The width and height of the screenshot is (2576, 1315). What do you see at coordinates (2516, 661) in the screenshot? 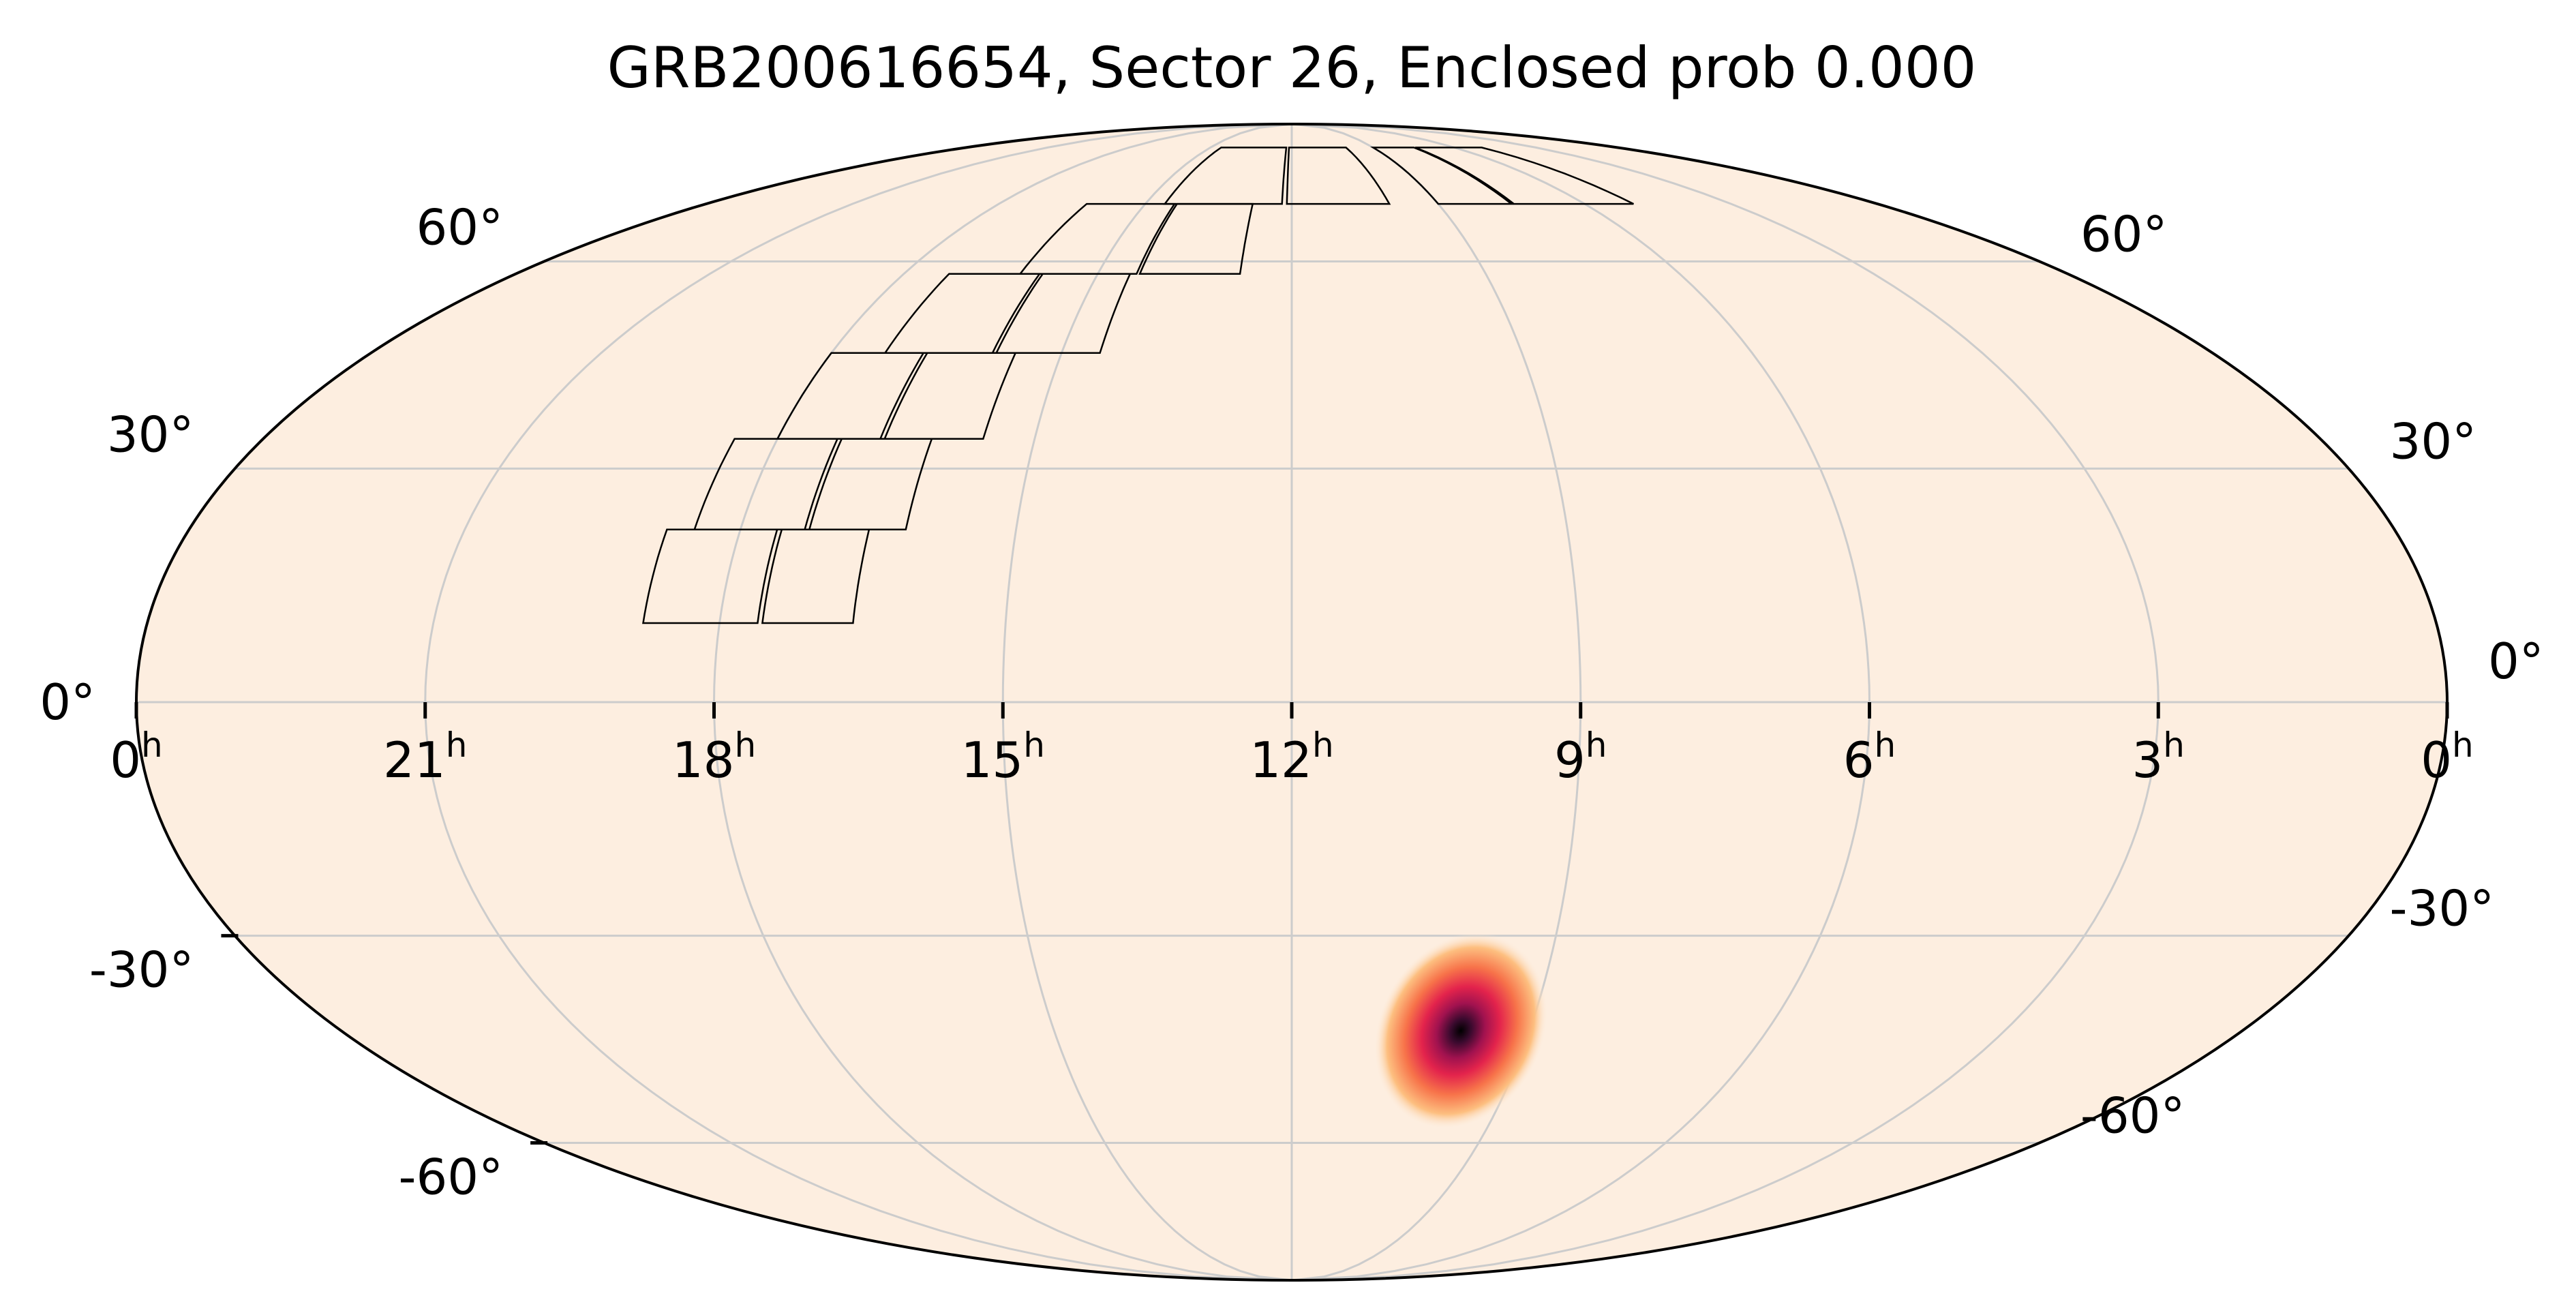
I see `dec-tick-label-right: 0°` at bounding box center [2516, 661].